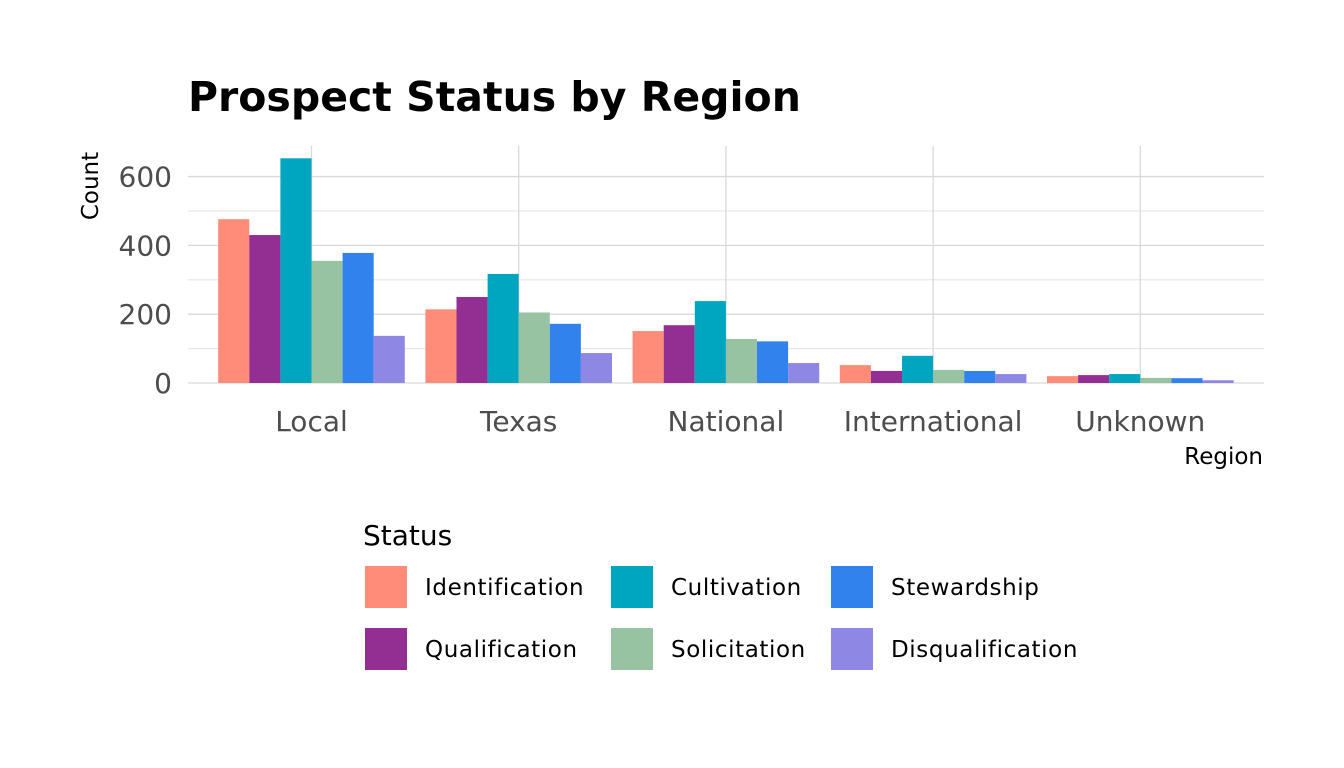 The image size is (1344, 768). Describe the element at coordinates (311, 421) in the screenshot. I see `x-tick-label: Local` at that location.